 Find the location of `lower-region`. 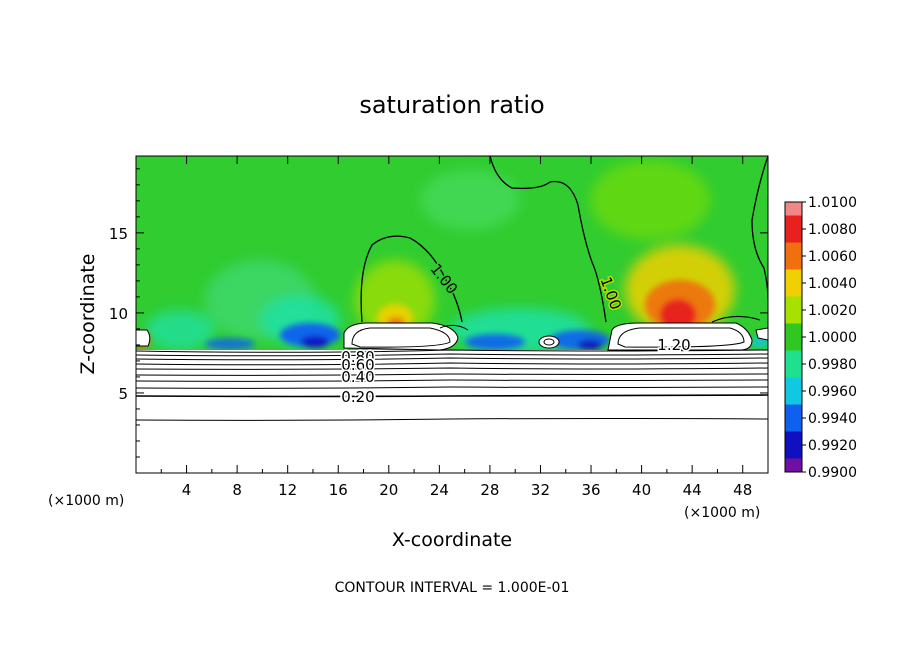

lower-region is located at coordinates (452, 411).